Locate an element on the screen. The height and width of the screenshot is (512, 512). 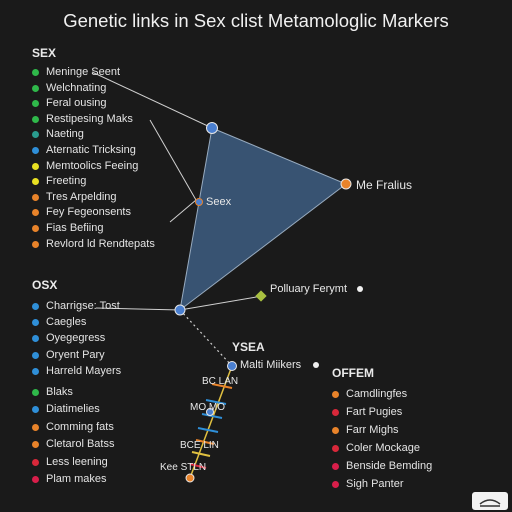
legend-item: Freeting is located at coordinates (59, 181).